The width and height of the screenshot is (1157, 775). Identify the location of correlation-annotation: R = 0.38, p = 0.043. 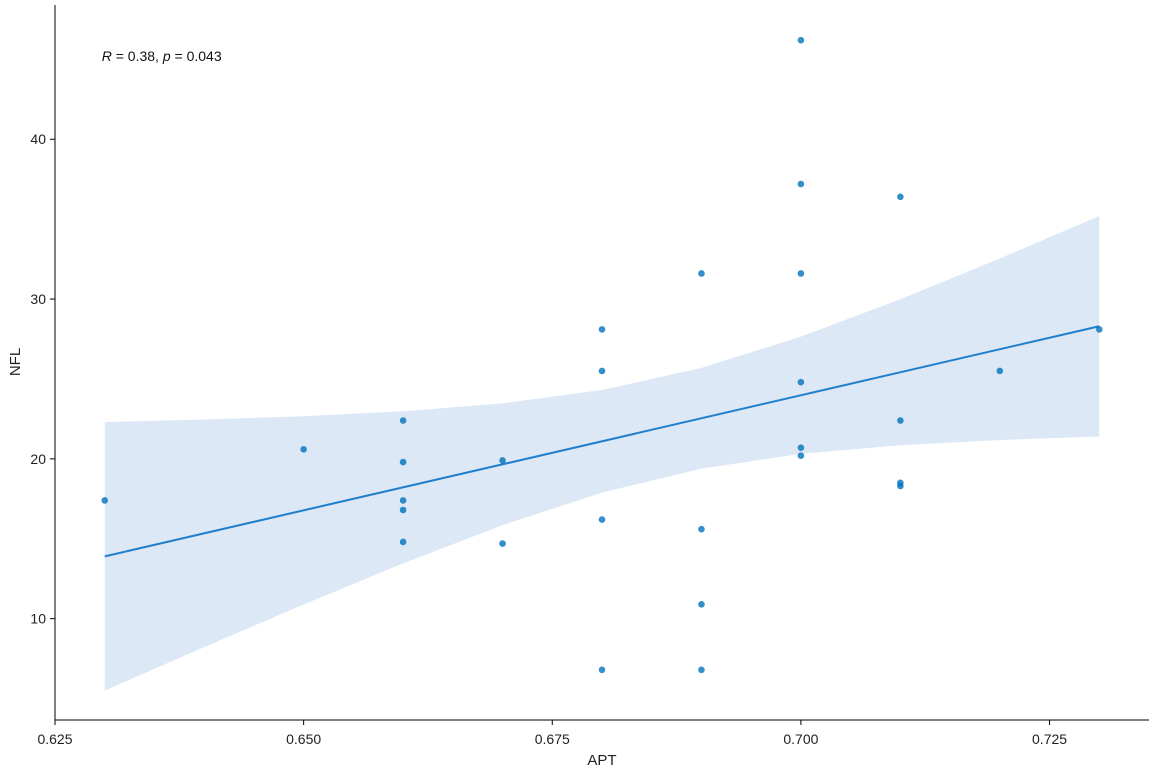
(162, 56).